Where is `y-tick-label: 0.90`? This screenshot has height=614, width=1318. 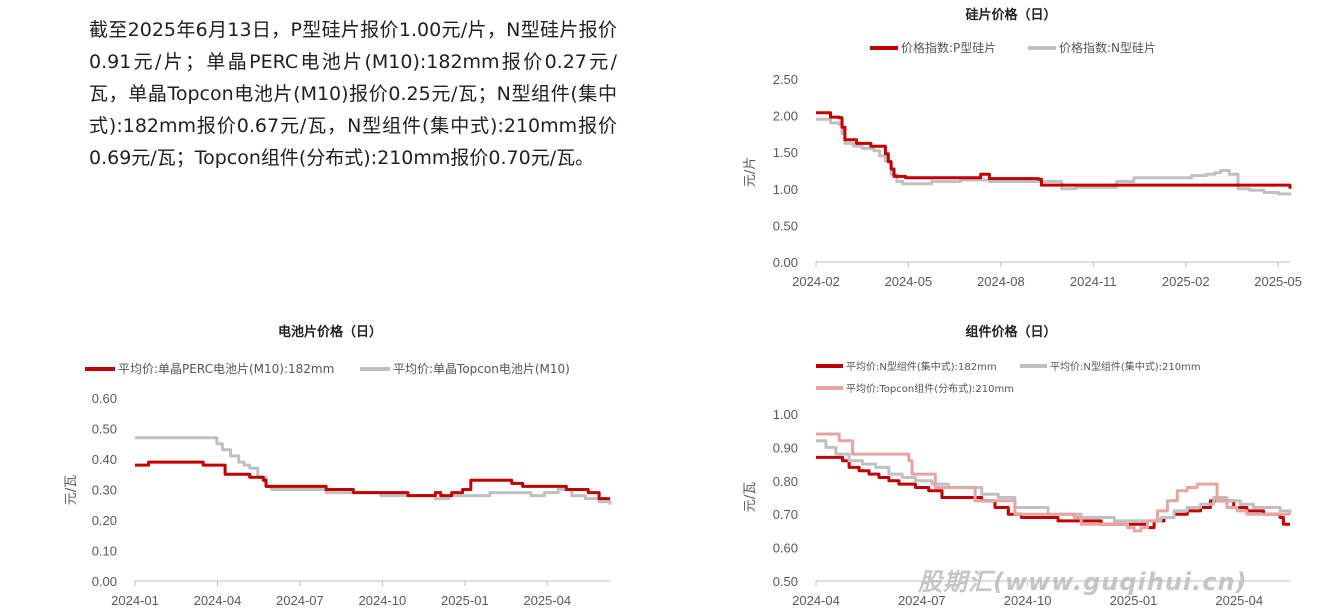 y-tick-label: 0.90 is located at coordinates (785, 447).